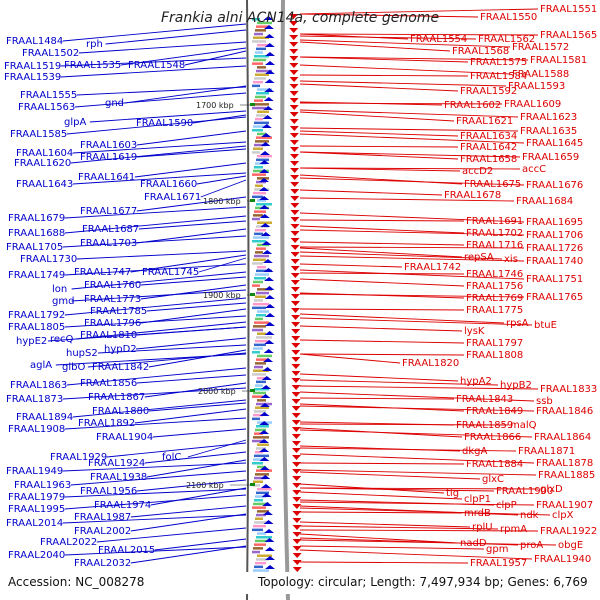  What do you see at coordinates (68, 542) in the screenshot?
I see `left-gene-label: FRAAL2022` at bounding box center [68, 542].